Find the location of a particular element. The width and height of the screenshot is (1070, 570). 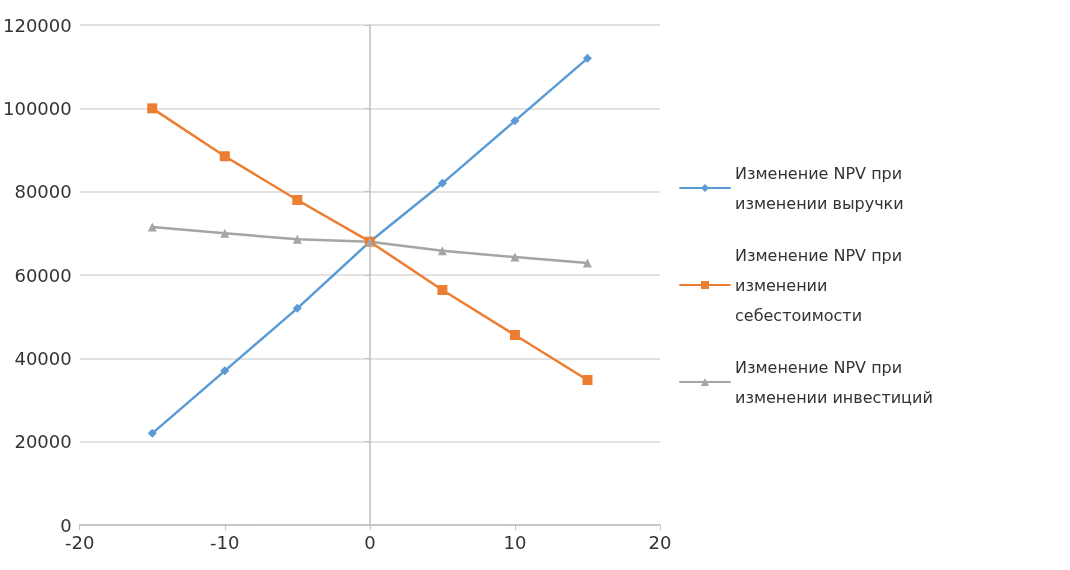

x-tick-label: 20 is located at coordinates (660, 542).